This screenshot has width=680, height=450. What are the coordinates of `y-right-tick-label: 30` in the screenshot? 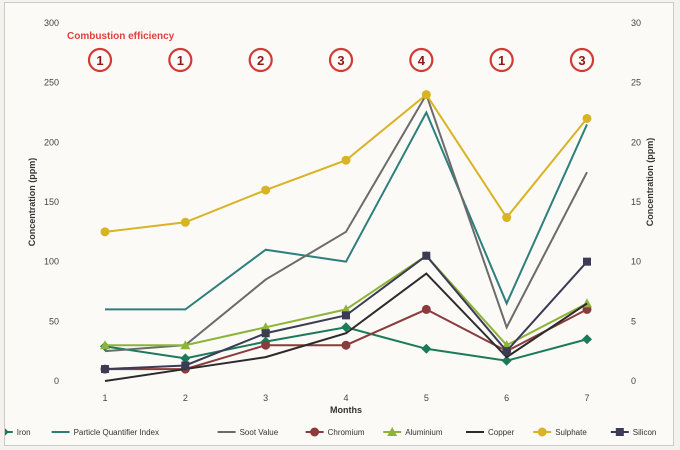 It's located at (636, 23).